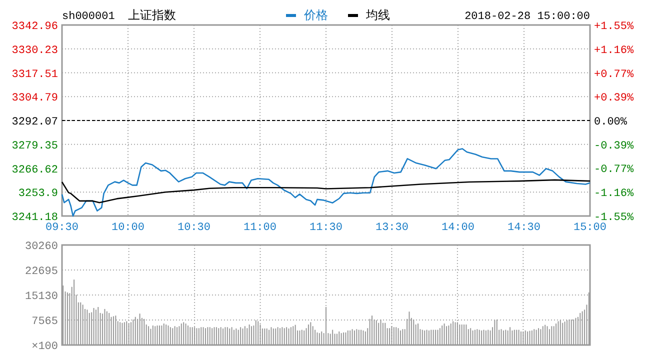 The width and height of the screenshot is (646, 364). Describe the element at coordinates (35, 74) in the screenshot. I see `y-tick-label: 3317.51` at that location.